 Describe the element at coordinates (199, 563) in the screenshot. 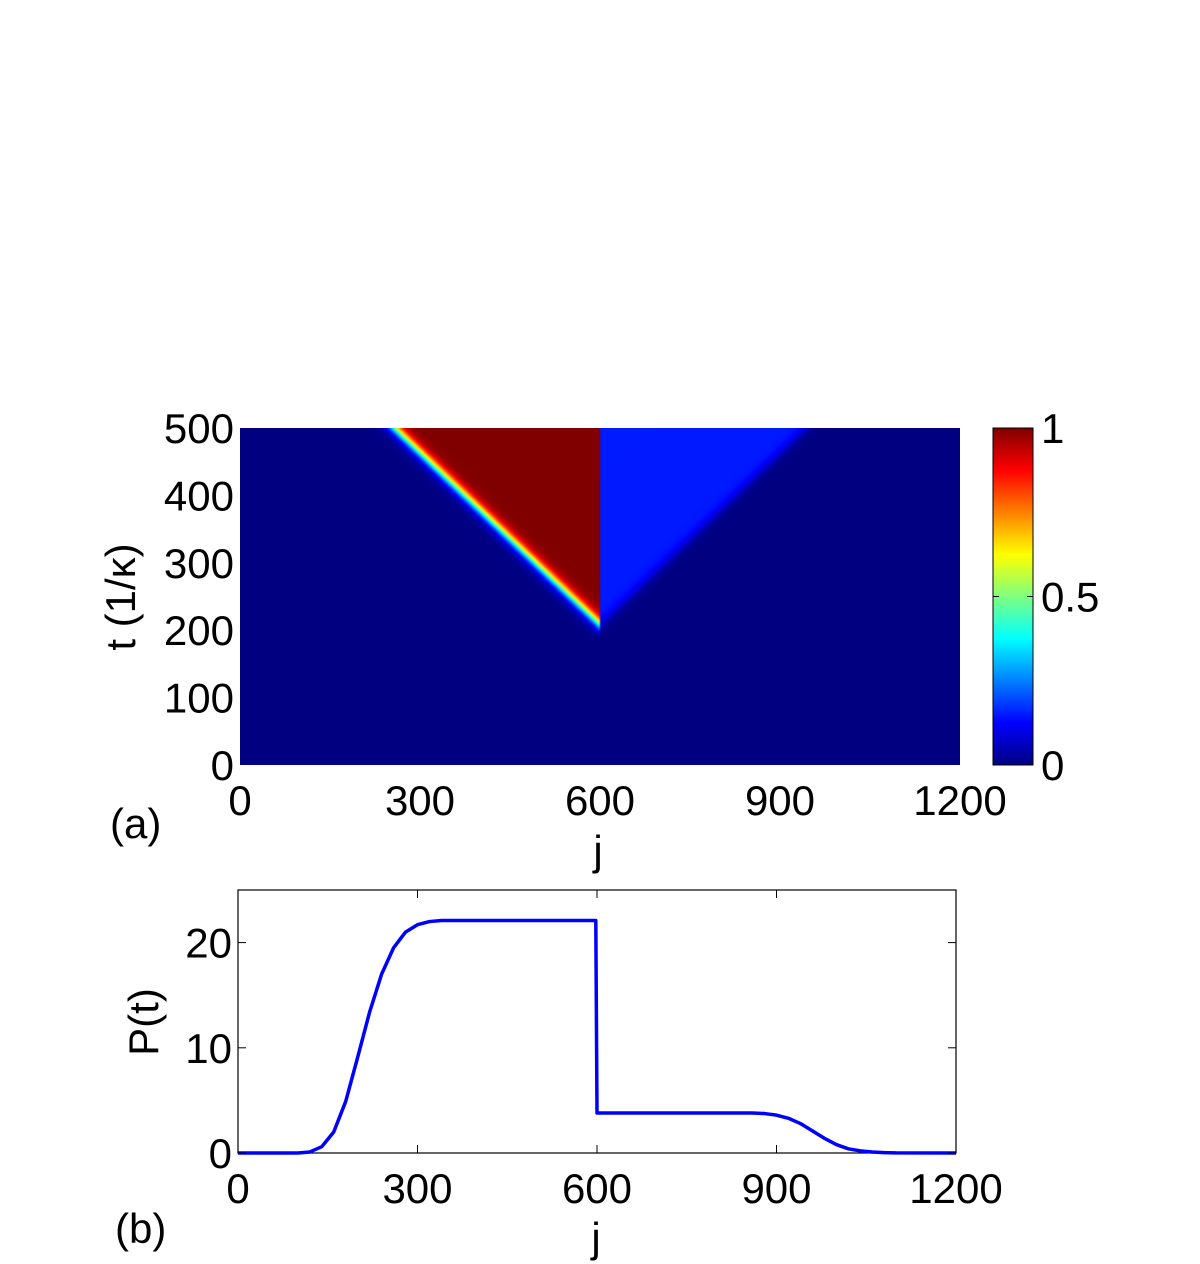

I see `heatmap-y-tick-label: 300` at that location.